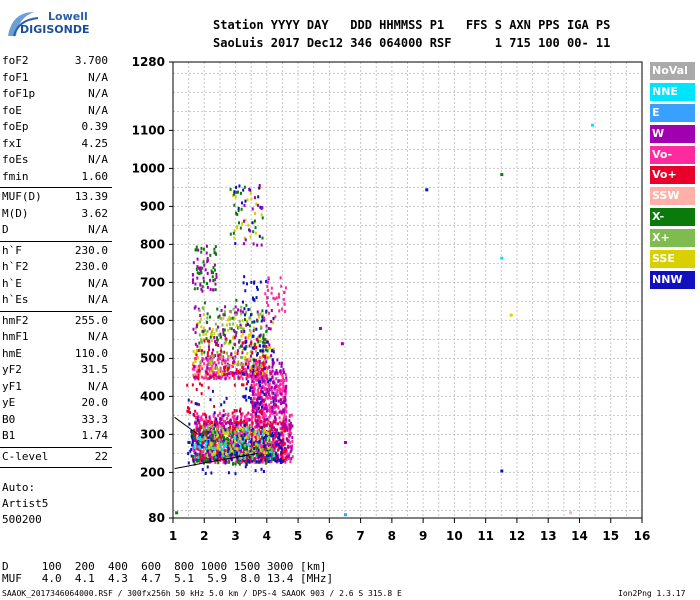 The image size is (700, 600). Describe the element at coordinates (267, 536) in the screenshot. I see `x-tick-label: 4` at that location.